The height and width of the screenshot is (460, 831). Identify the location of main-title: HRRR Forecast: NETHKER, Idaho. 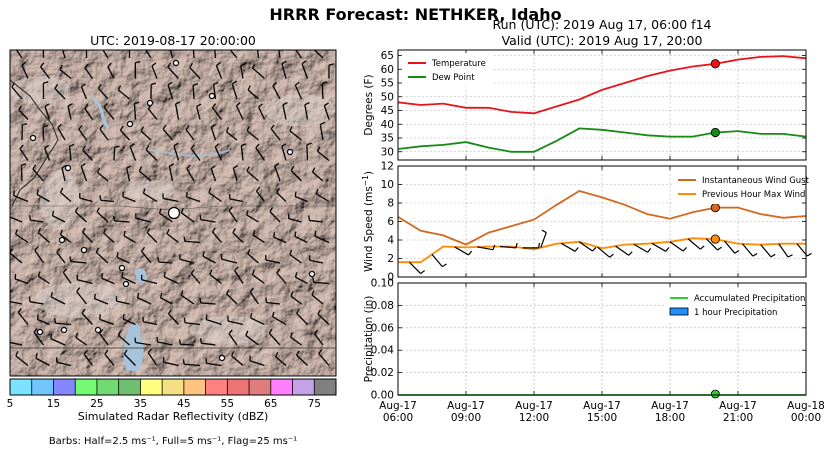
(415, 14).